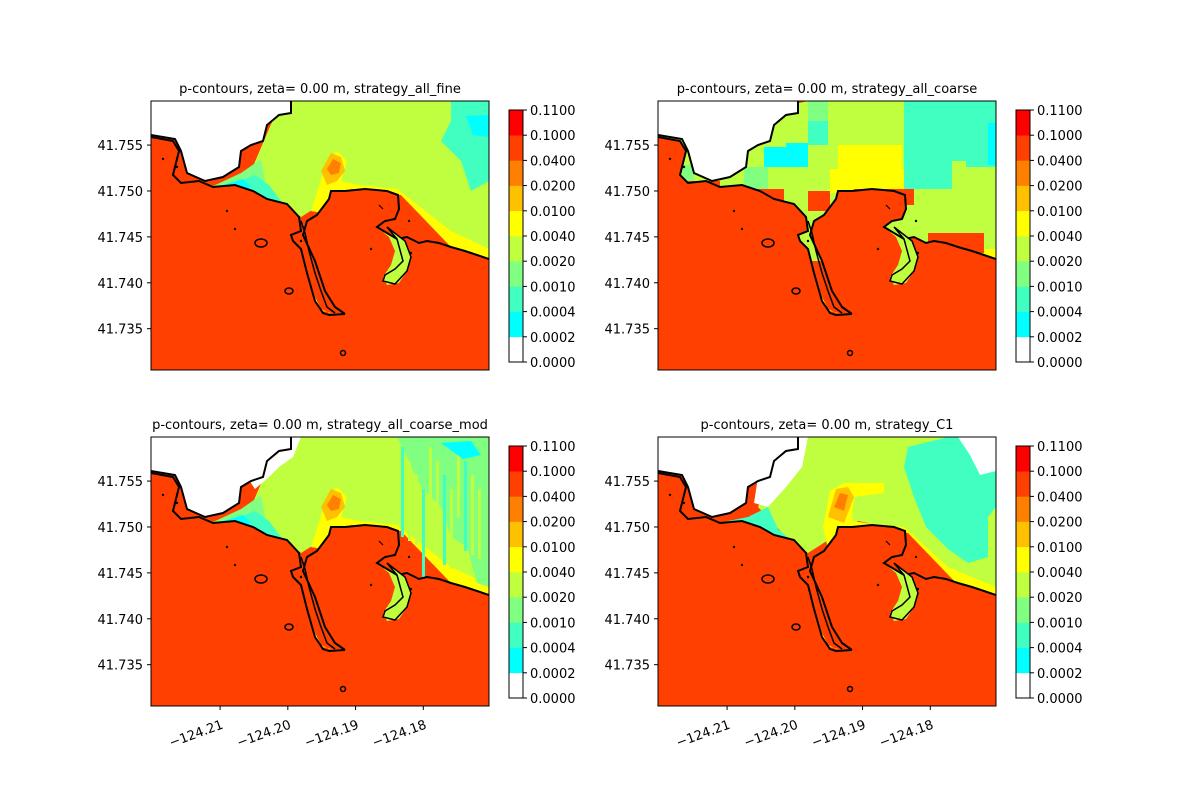 The width and height of the screenshot is (1200, 800). Describe the element at coordinates (553, 699) in the screenshot. I see `colorbar-label: 0.0000` at that location.